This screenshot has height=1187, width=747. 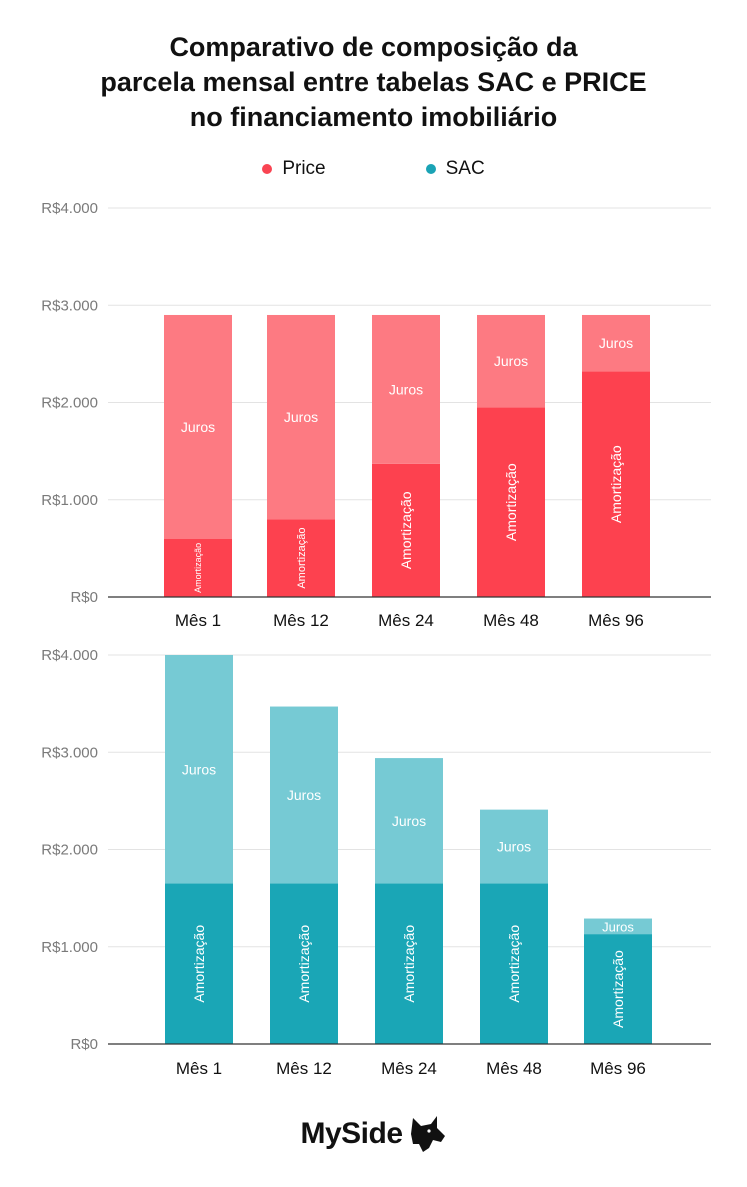 I want to click on price-x-tick-label: Mês 96, so click(x=616, y=620).